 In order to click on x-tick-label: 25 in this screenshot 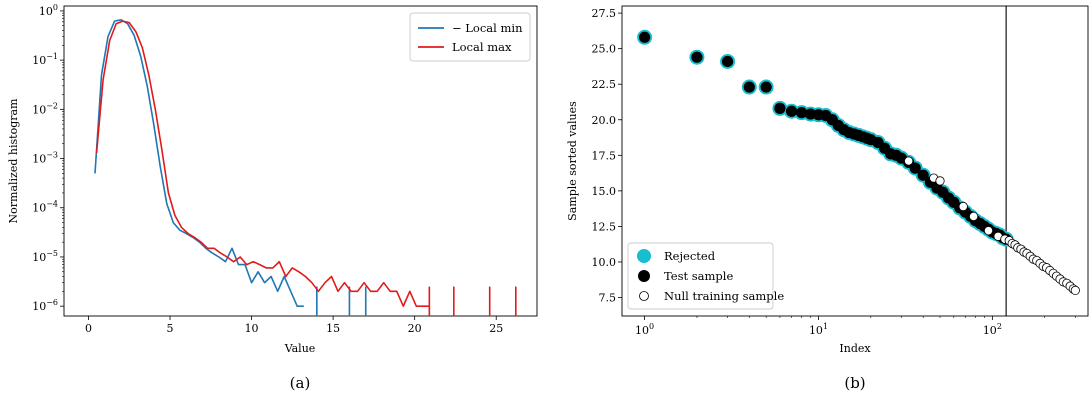, I will do `click(496, 328)`.